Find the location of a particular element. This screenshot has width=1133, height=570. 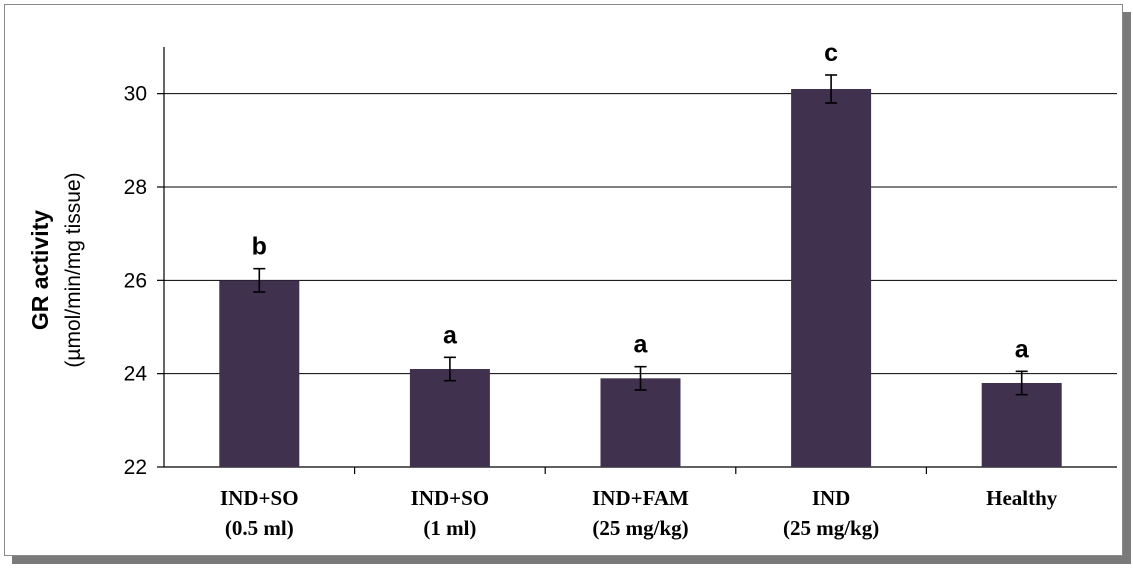

category-label-line2: (0.5 ml) is located at coordinates (259, 528).